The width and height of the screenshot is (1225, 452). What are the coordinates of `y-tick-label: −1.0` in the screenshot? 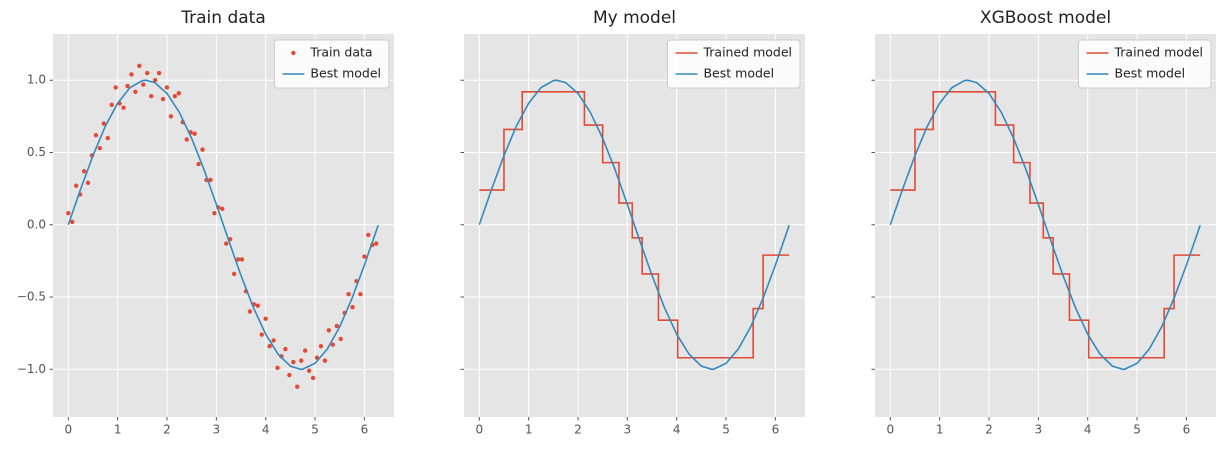 It's located at (31, 369).